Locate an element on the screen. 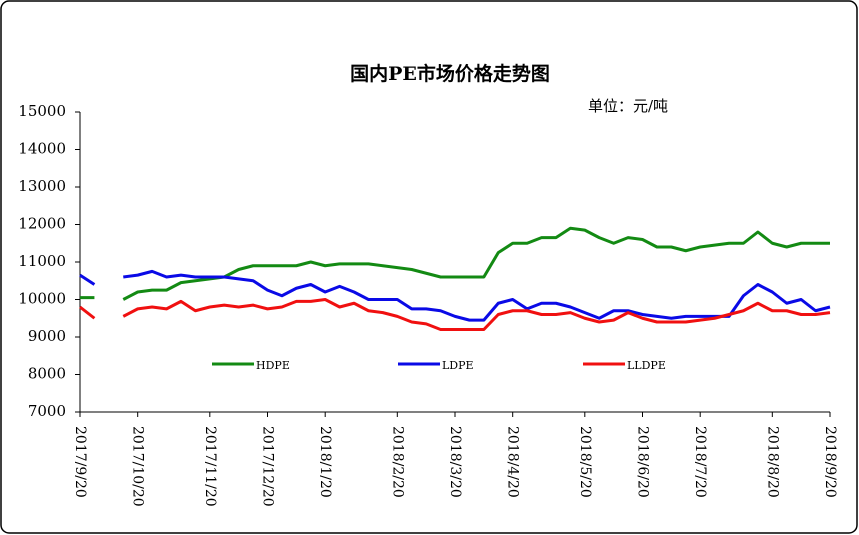 The width and height of the screenshot is (859, 535). y-tick-label: 11000 is located at coordinates (42, 261).